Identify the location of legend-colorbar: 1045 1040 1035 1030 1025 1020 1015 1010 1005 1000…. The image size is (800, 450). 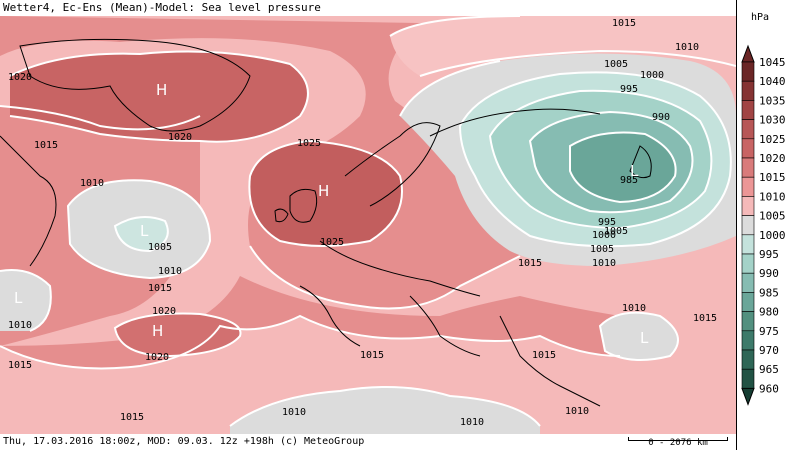
(763, 225).